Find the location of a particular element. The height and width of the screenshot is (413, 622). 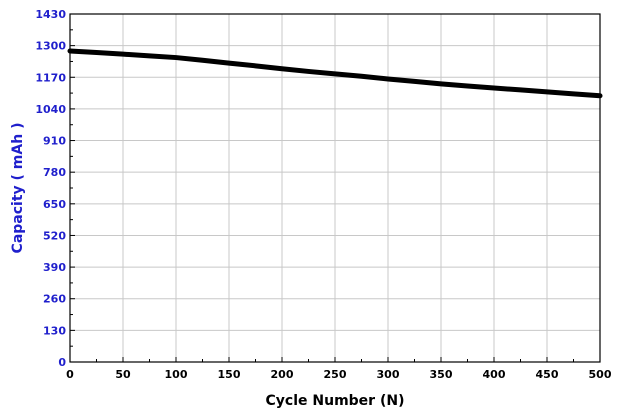

y-tick-labels: 0 130 260 390 520 650 780 910 1040 1170 1300 1430 is located at coordinates (50, 188).